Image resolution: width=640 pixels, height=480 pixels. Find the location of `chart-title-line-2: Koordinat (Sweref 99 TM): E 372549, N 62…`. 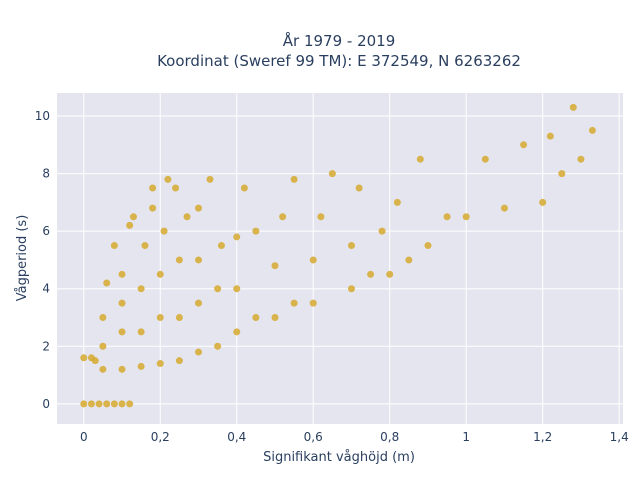

chart-title-line-2: Koordinat (Sweref 99 TM): E 372549, N 62… is located at coordinates (339, 61).